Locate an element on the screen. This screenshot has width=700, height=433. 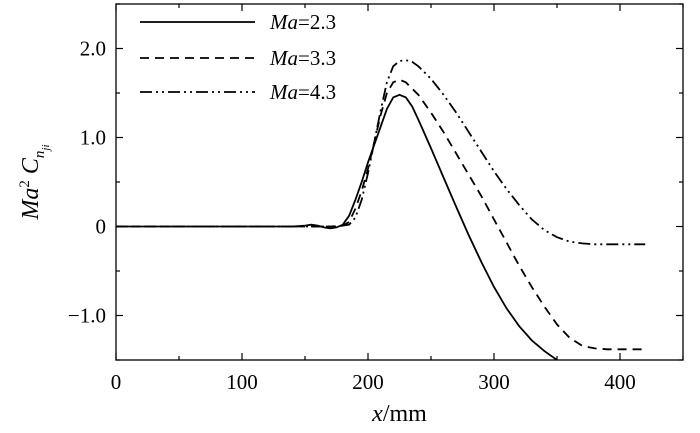
x-tick-label: 200 is located at coordinates (368, 382).